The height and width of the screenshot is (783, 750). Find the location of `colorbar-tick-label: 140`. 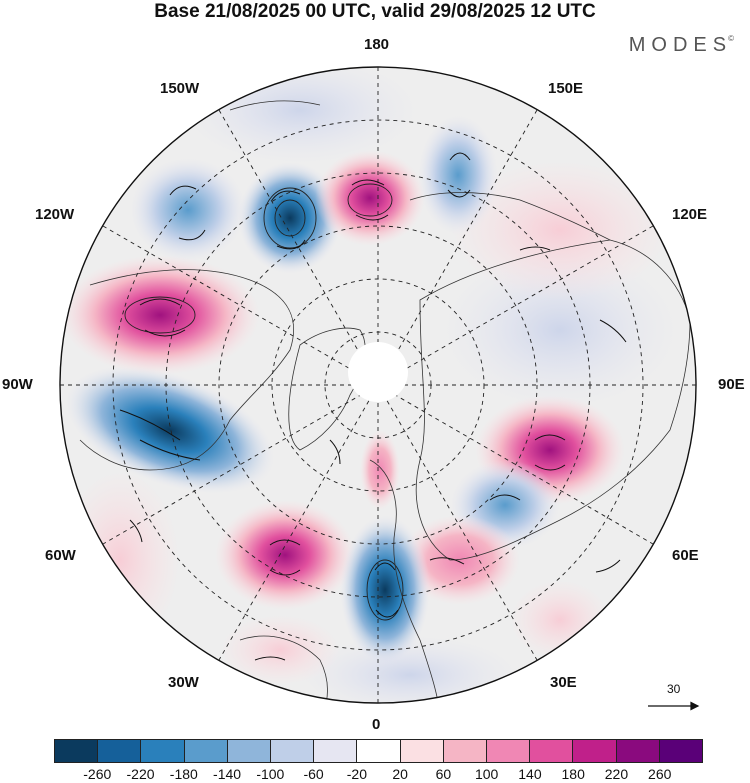

colorbar-tick-label: 140 is located at coordinates (530, 774).